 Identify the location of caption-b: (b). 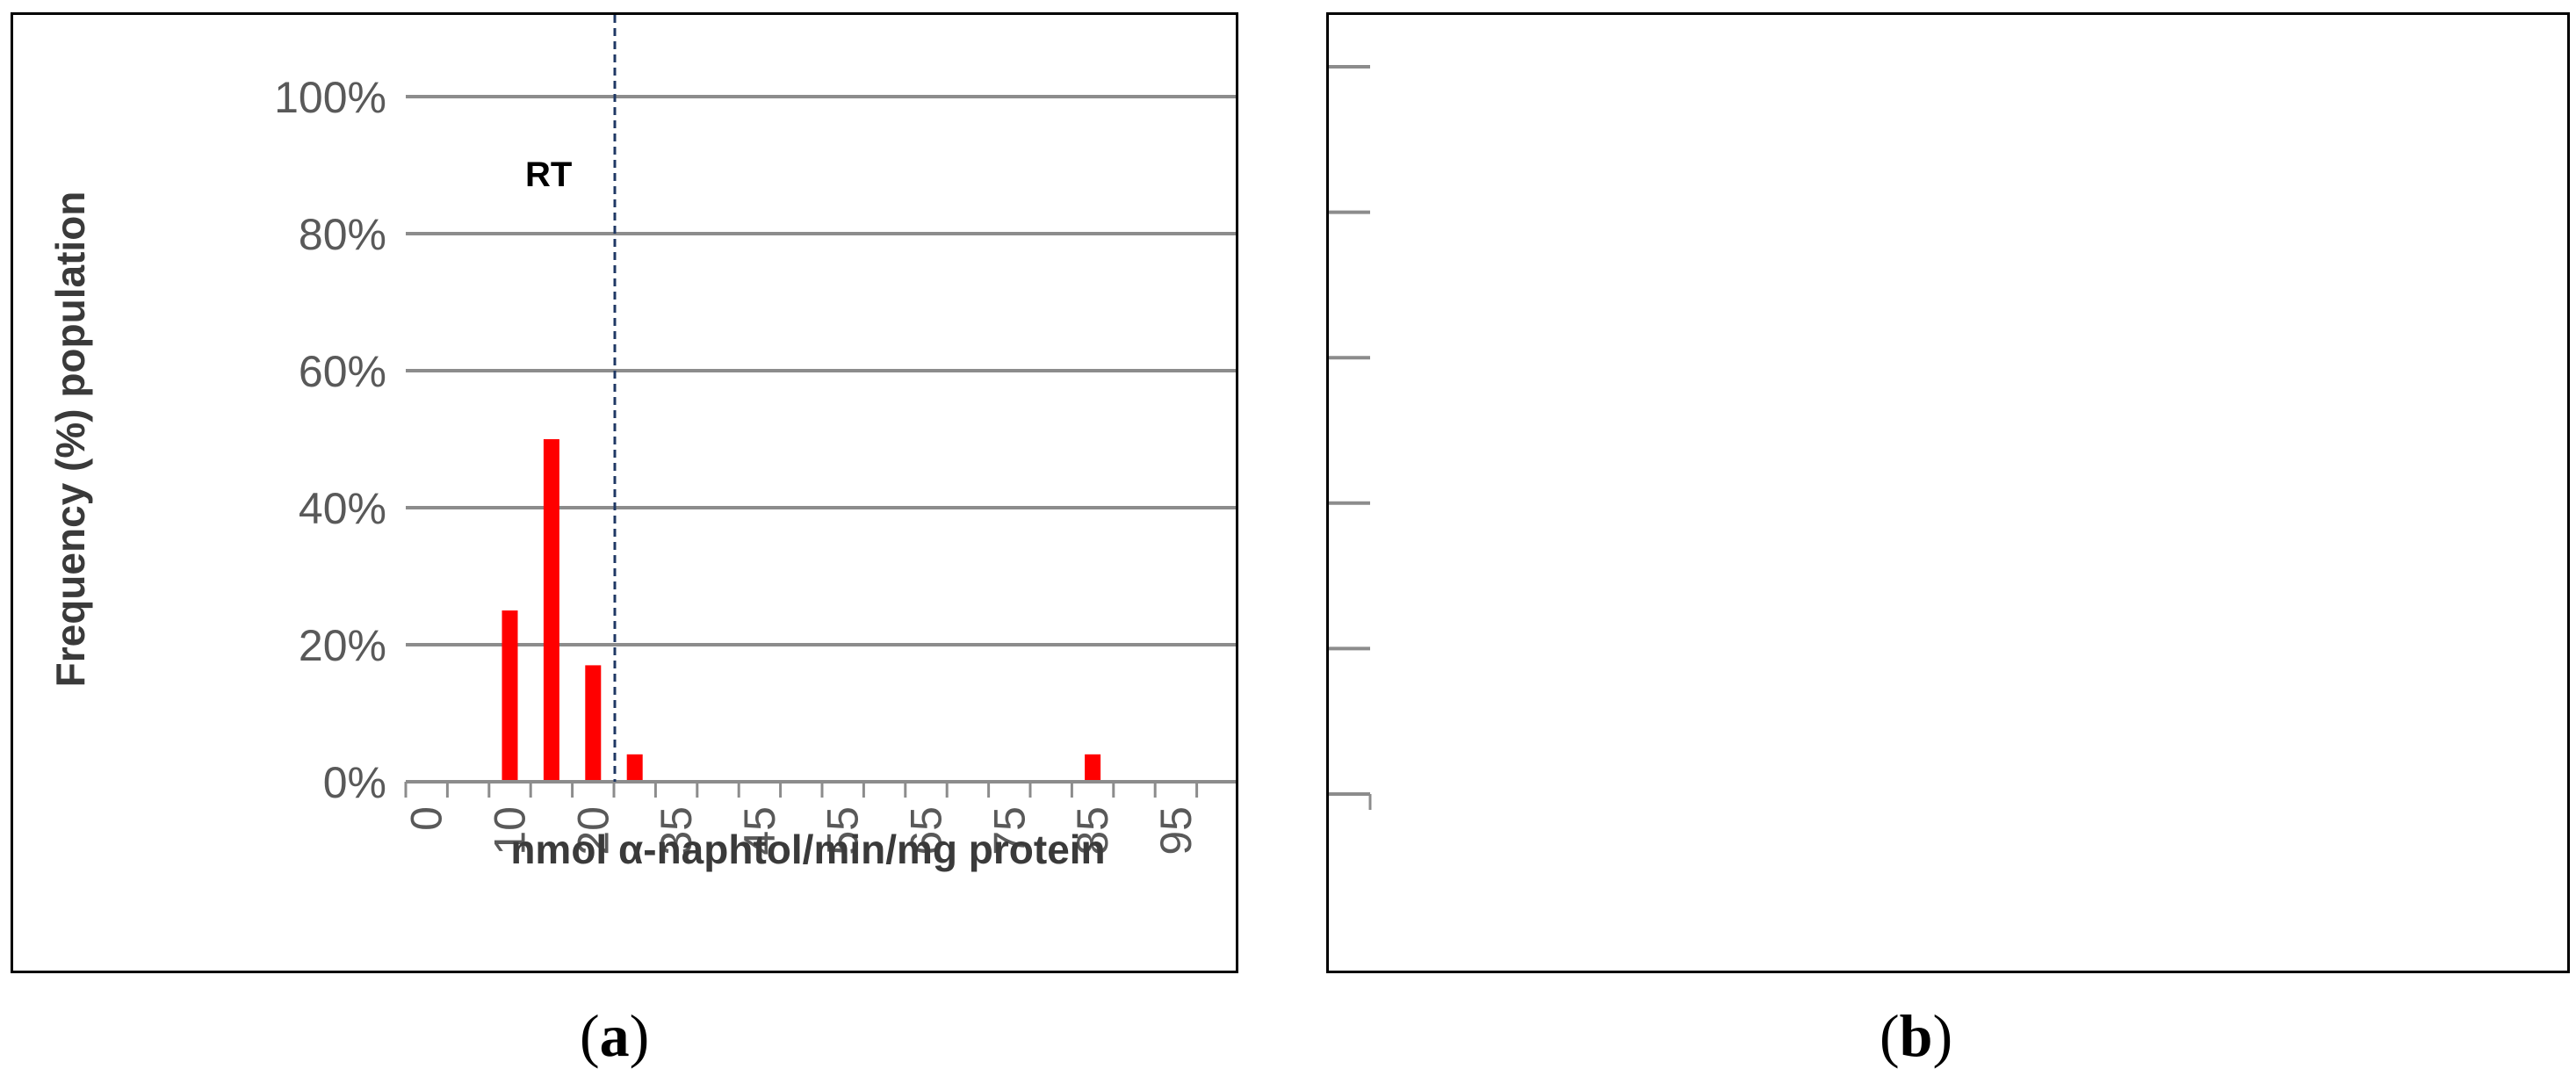
(1916, 1036).